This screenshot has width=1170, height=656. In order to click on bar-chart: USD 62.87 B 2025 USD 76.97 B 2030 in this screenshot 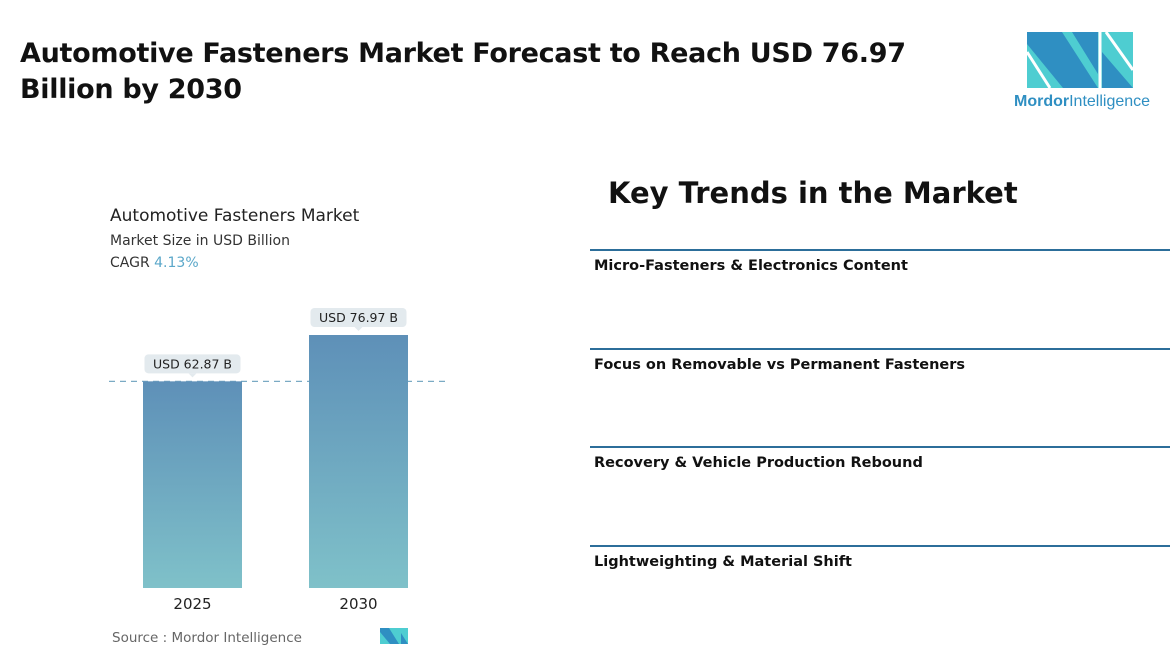, I will do `click(277, 460)`.